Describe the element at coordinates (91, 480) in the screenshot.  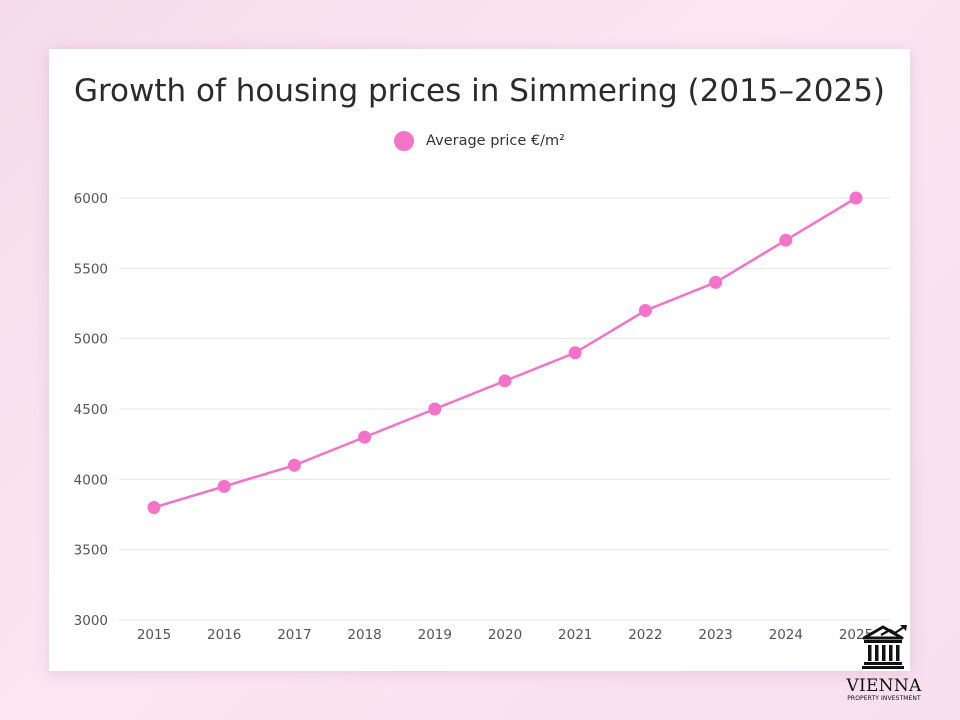
I see `y-tick-label: 4000` at that location.